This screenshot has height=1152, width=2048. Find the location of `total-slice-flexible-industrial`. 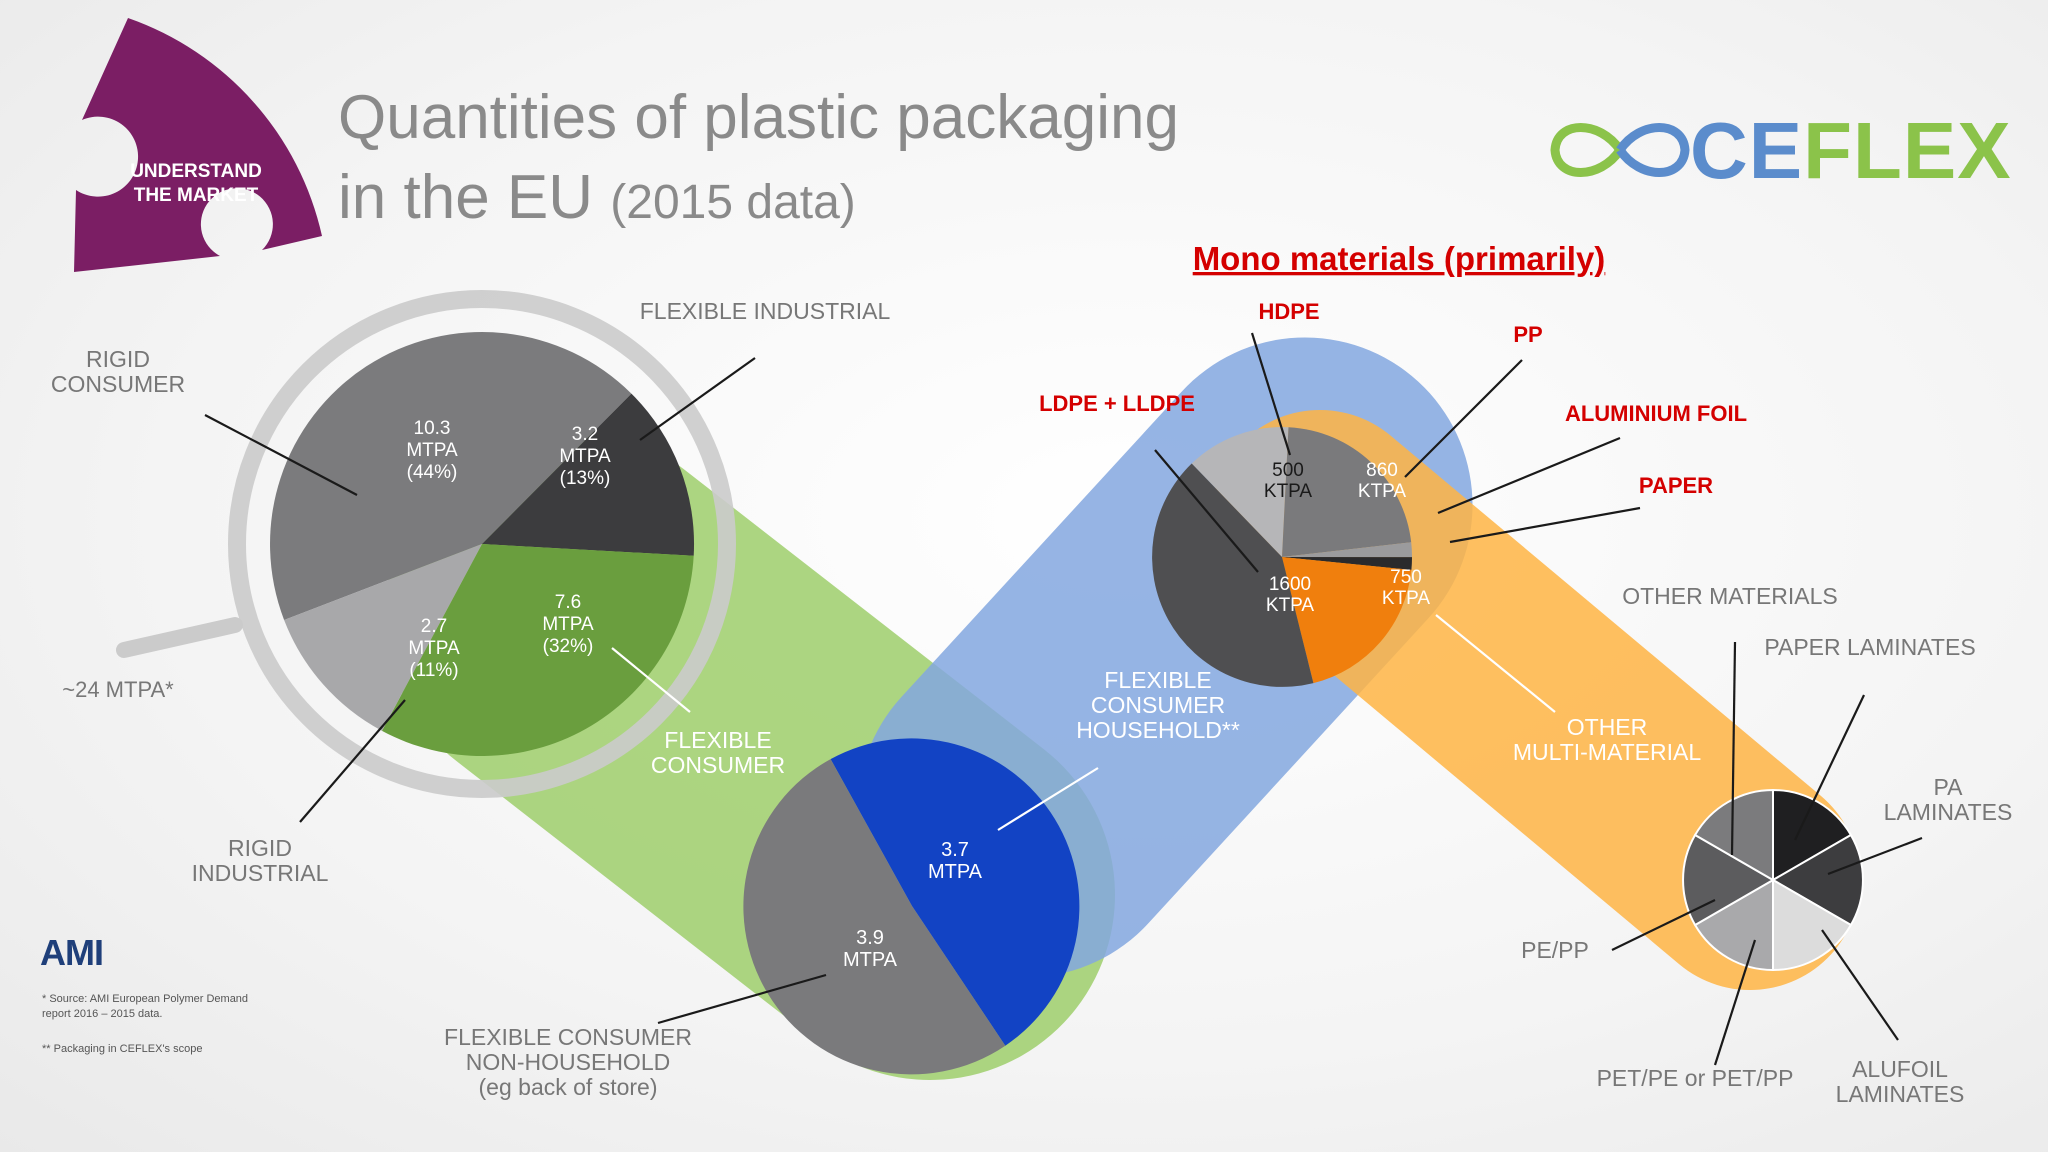

total-slice-flexible-industrial is located at coordinates (588, 474).